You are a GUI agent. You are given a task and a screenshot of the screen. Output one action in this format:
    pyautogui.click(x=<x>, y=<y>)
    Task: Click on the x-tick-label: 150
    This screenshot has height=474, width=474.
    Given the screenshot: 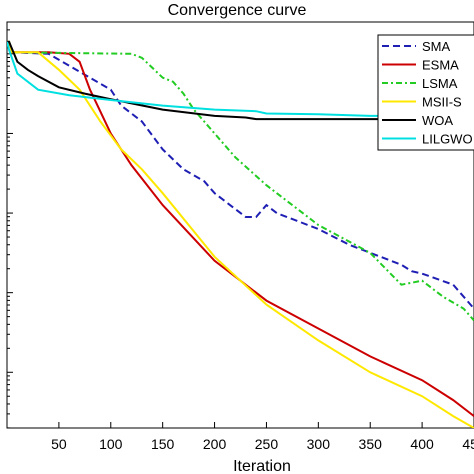 What is the action you would take?
    pyautogui.click(x=163, y=444)
    